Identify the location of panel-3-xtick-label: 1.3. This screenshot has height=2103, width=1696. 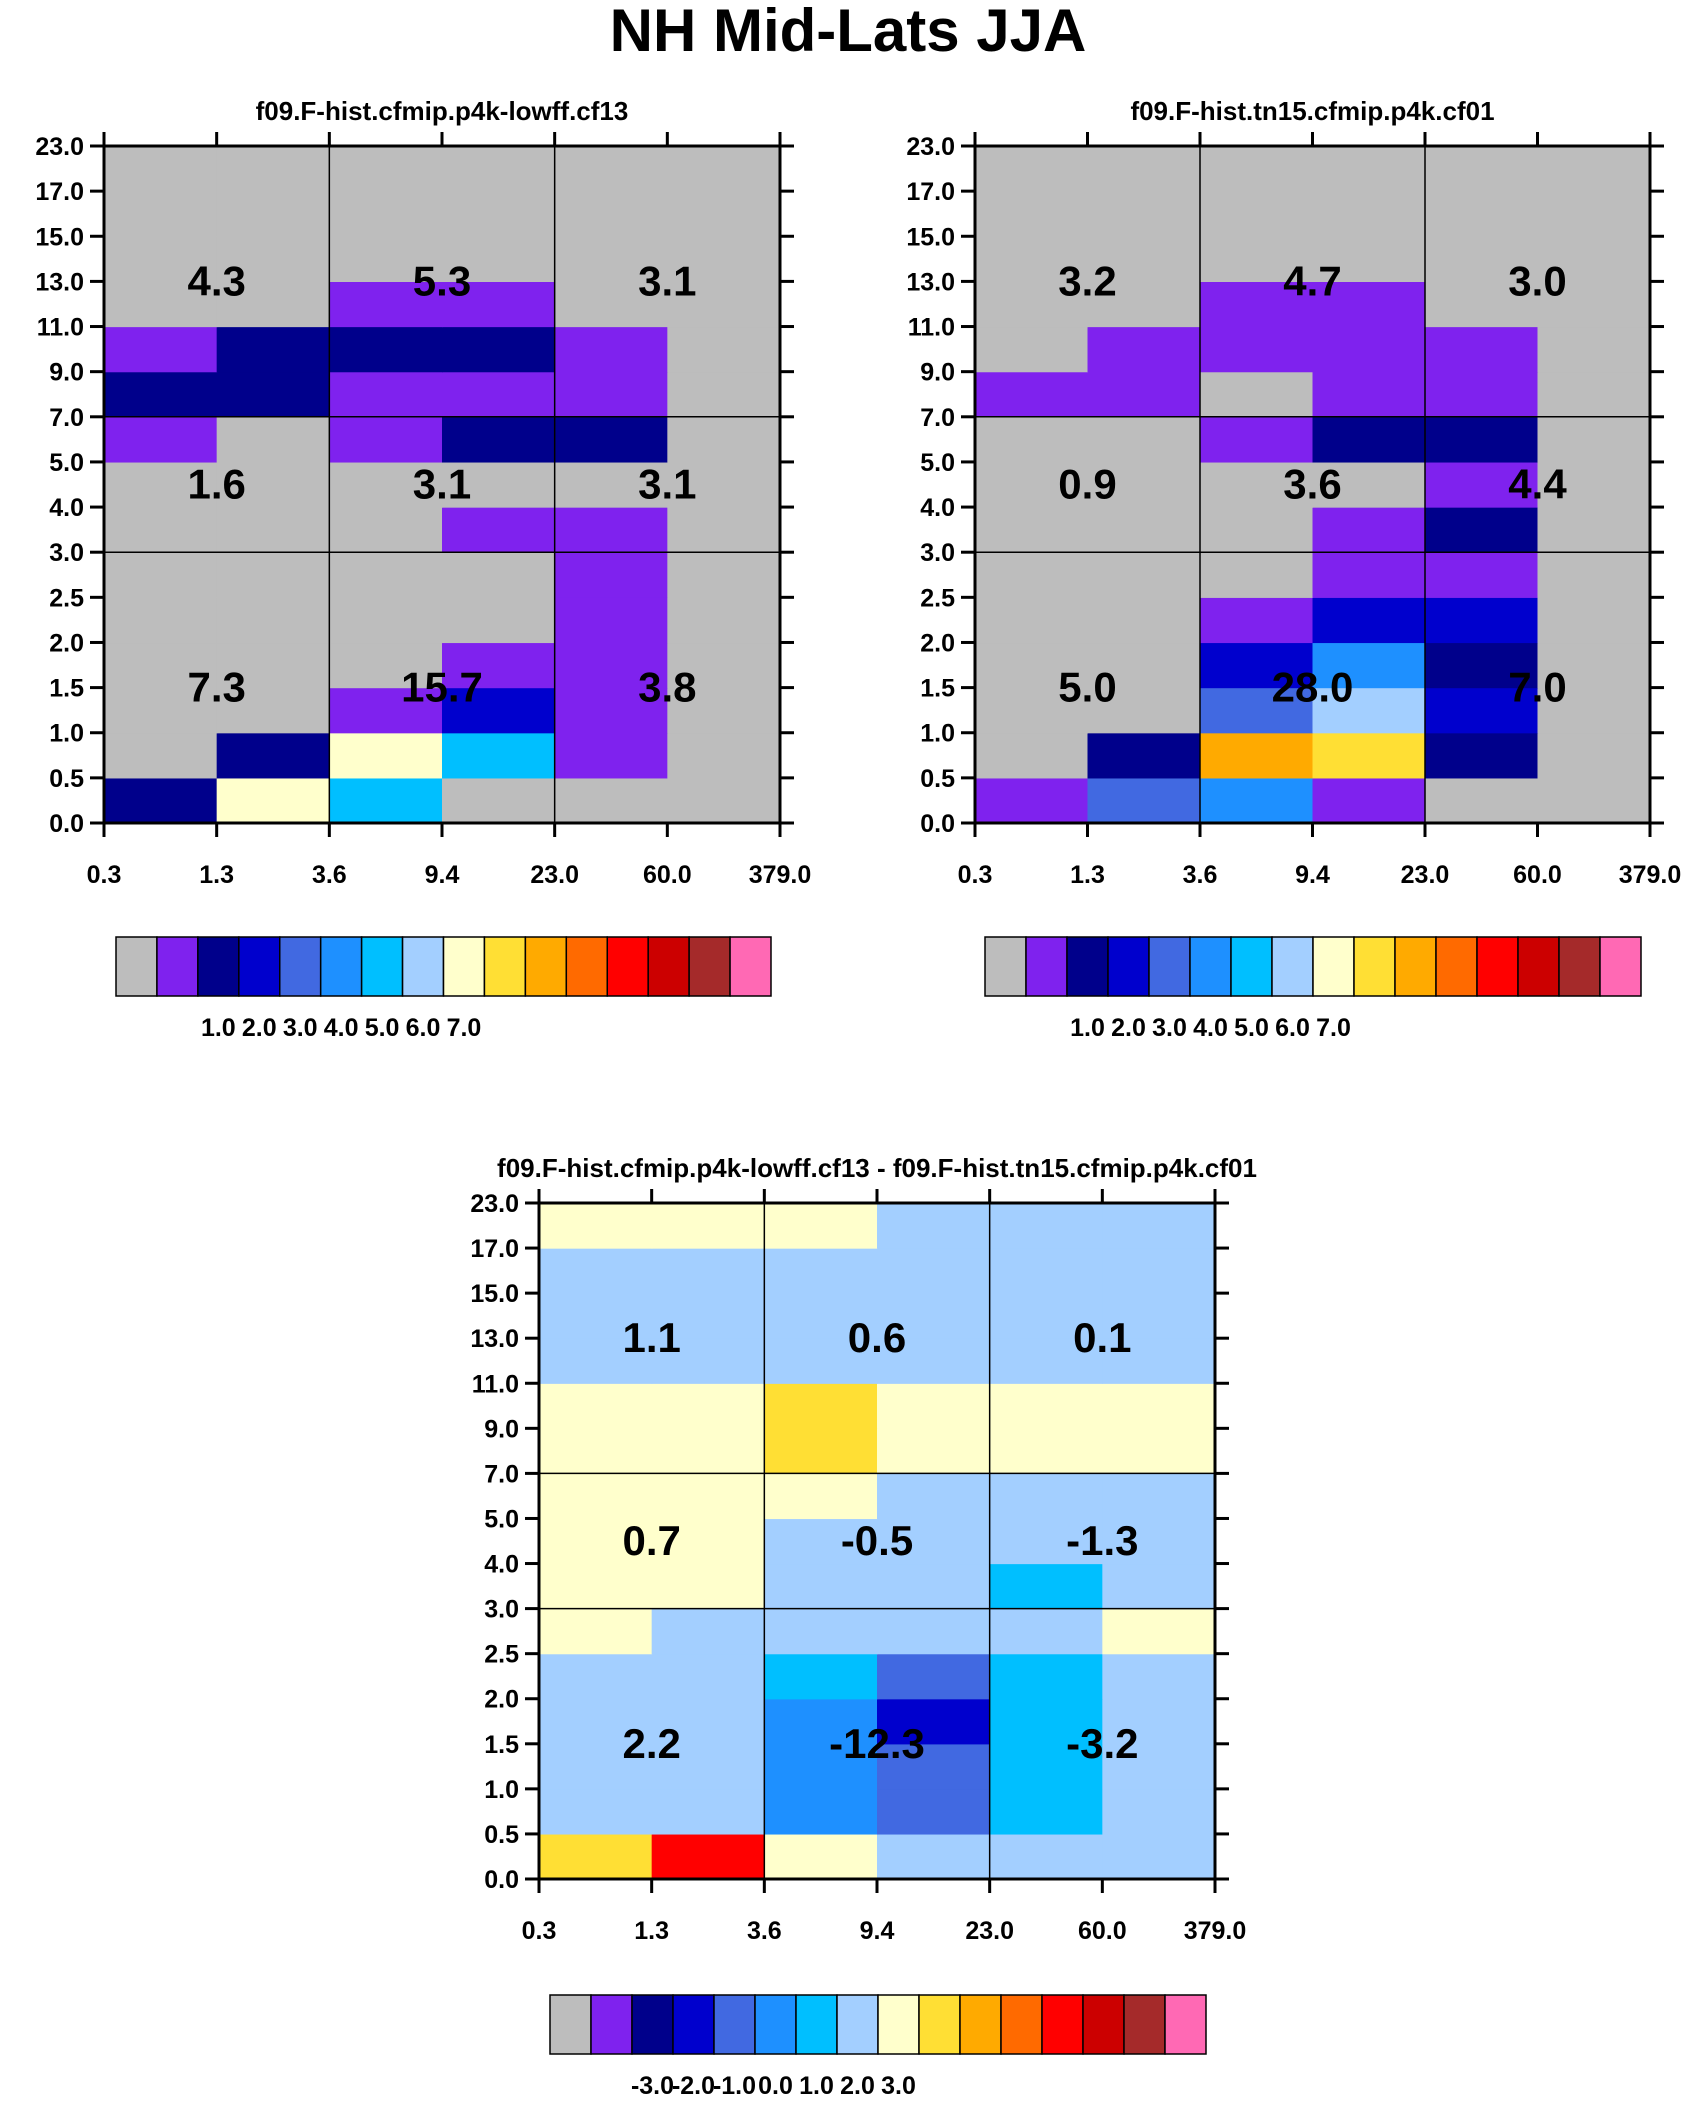
(651, 1931).